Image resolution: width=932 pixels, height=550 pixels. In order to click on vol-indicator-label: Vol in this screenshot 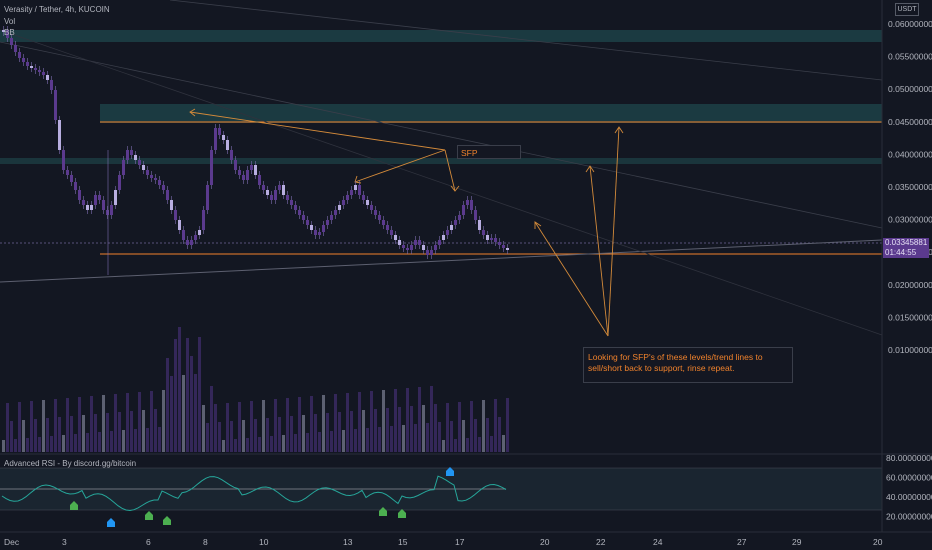, I will do `click(10, 21)`.